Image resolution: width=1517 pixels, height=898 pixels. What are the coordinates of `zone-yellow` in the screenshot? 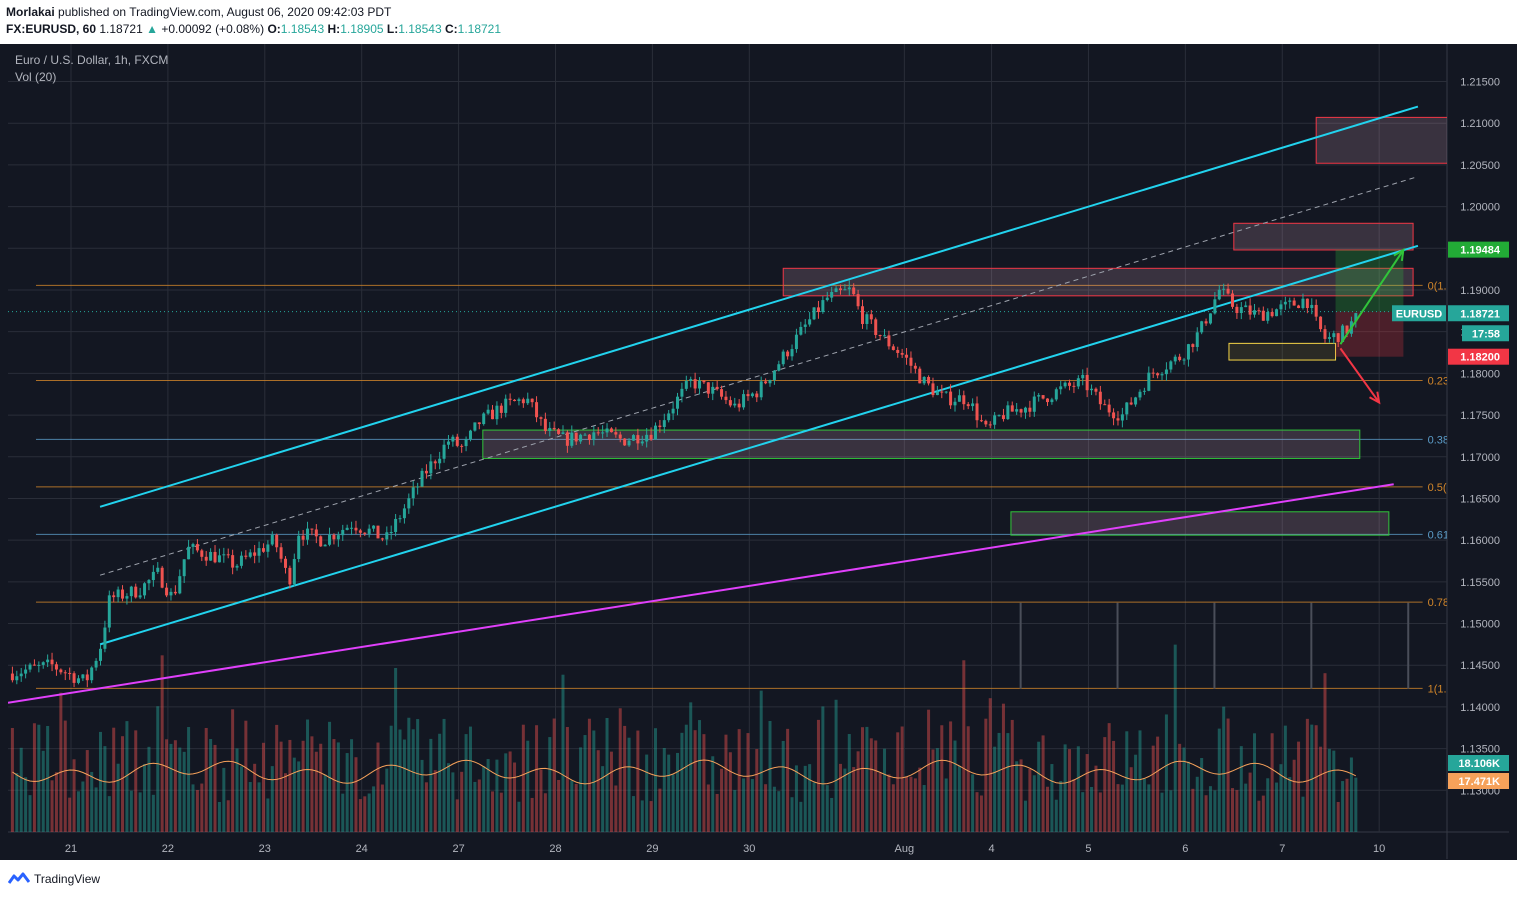 It's located at (1282, 351).